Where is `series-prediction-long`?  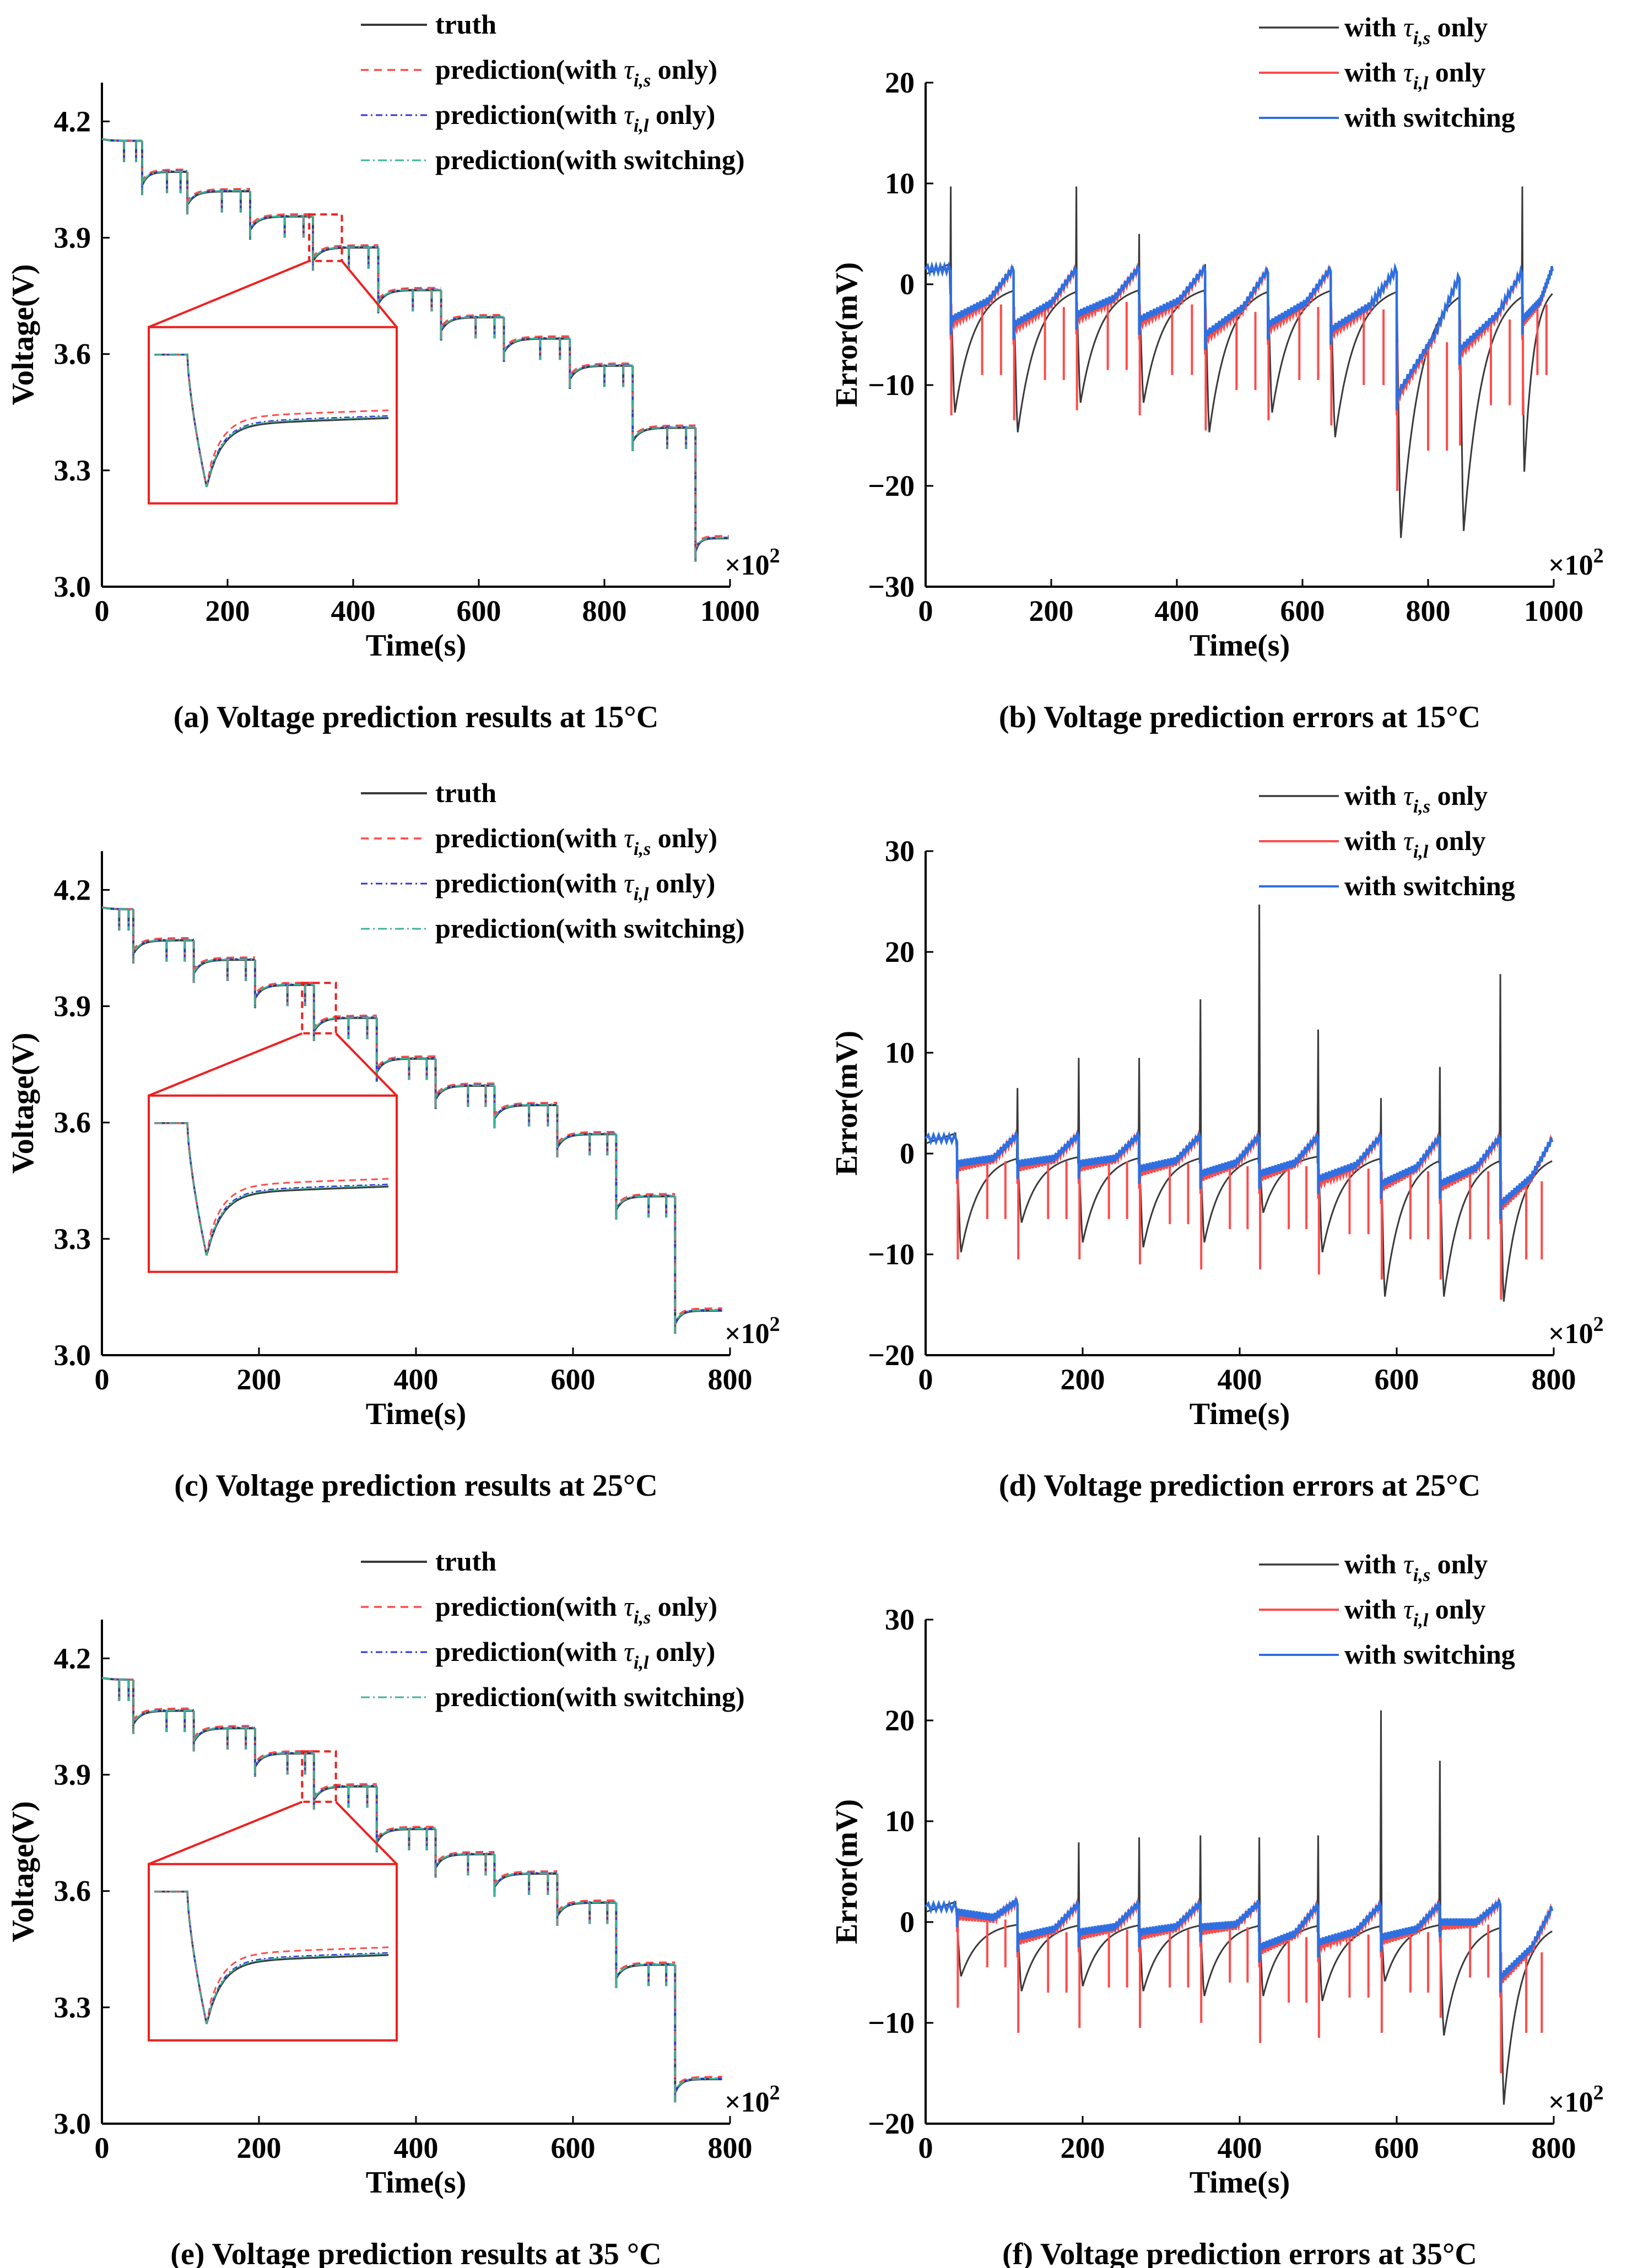 series-prediction-long is located at coordinates (411, 1120).